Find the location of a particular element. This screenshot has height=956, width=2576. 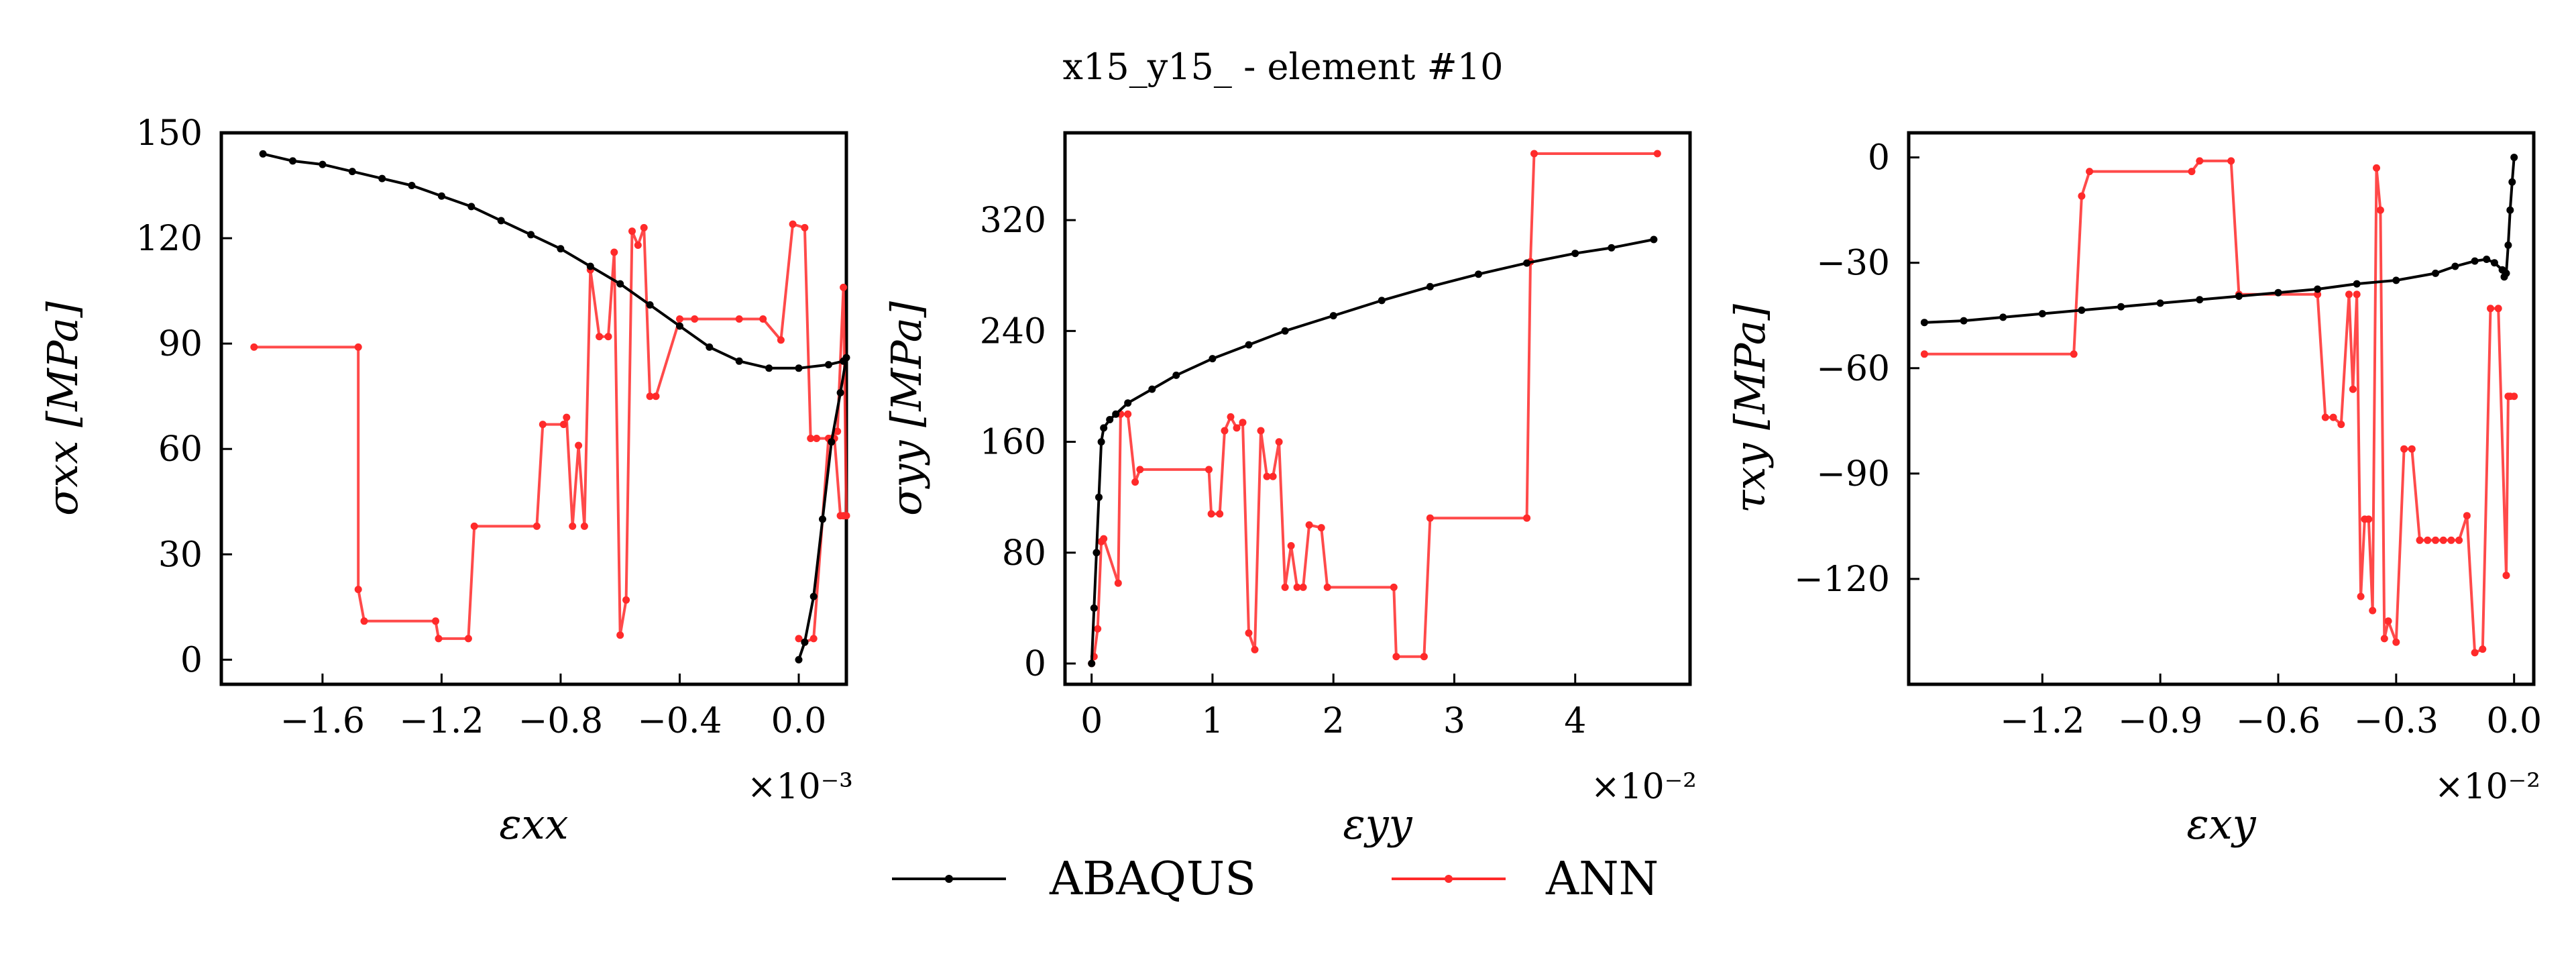

y-tick-label: 30 is located at coordinates (180, 555).